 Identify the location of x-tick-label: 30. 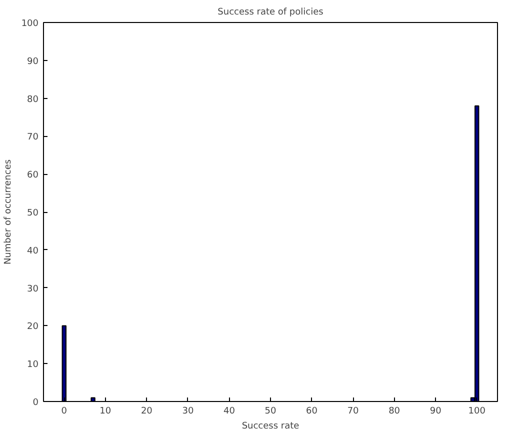
(188, 411).